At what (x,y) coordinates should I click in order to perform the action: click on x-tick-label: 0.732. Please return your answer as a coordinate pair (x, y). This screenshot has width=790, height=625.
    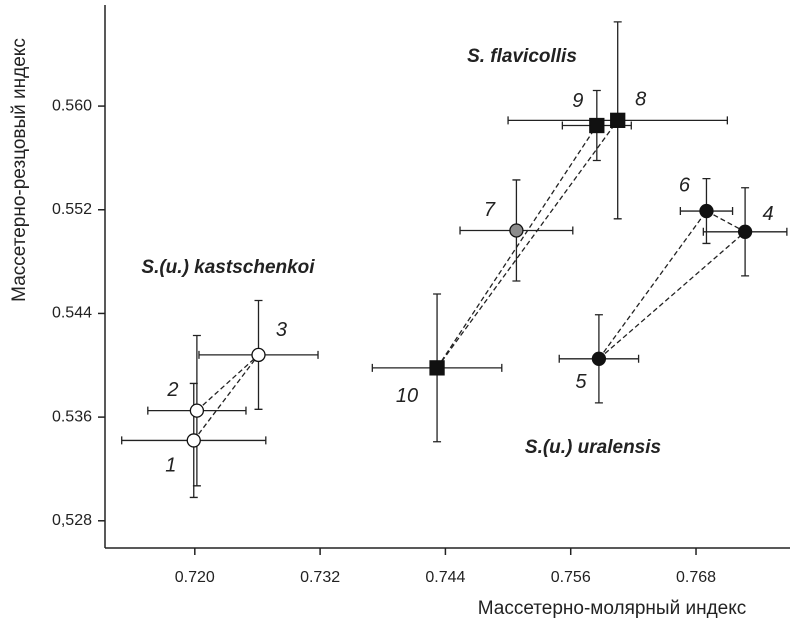
    Looking at the image, I should click on (320, 577).